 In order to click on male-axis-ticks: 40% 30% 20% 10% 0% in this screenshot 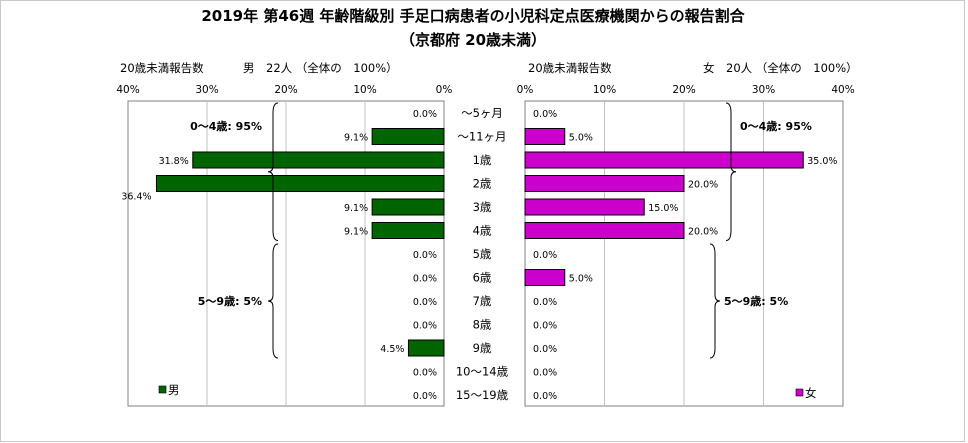, I will do `click(284, 90)`.